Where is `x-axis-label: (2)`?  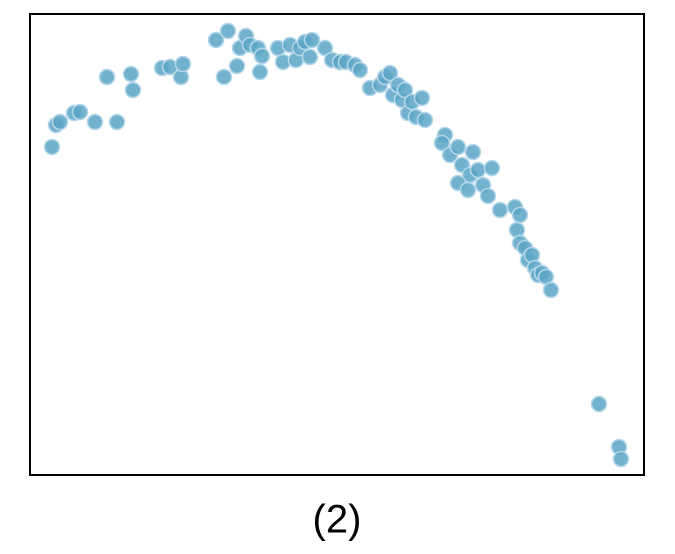
x-axis-label: (2) is located at coordinates (337, 520).